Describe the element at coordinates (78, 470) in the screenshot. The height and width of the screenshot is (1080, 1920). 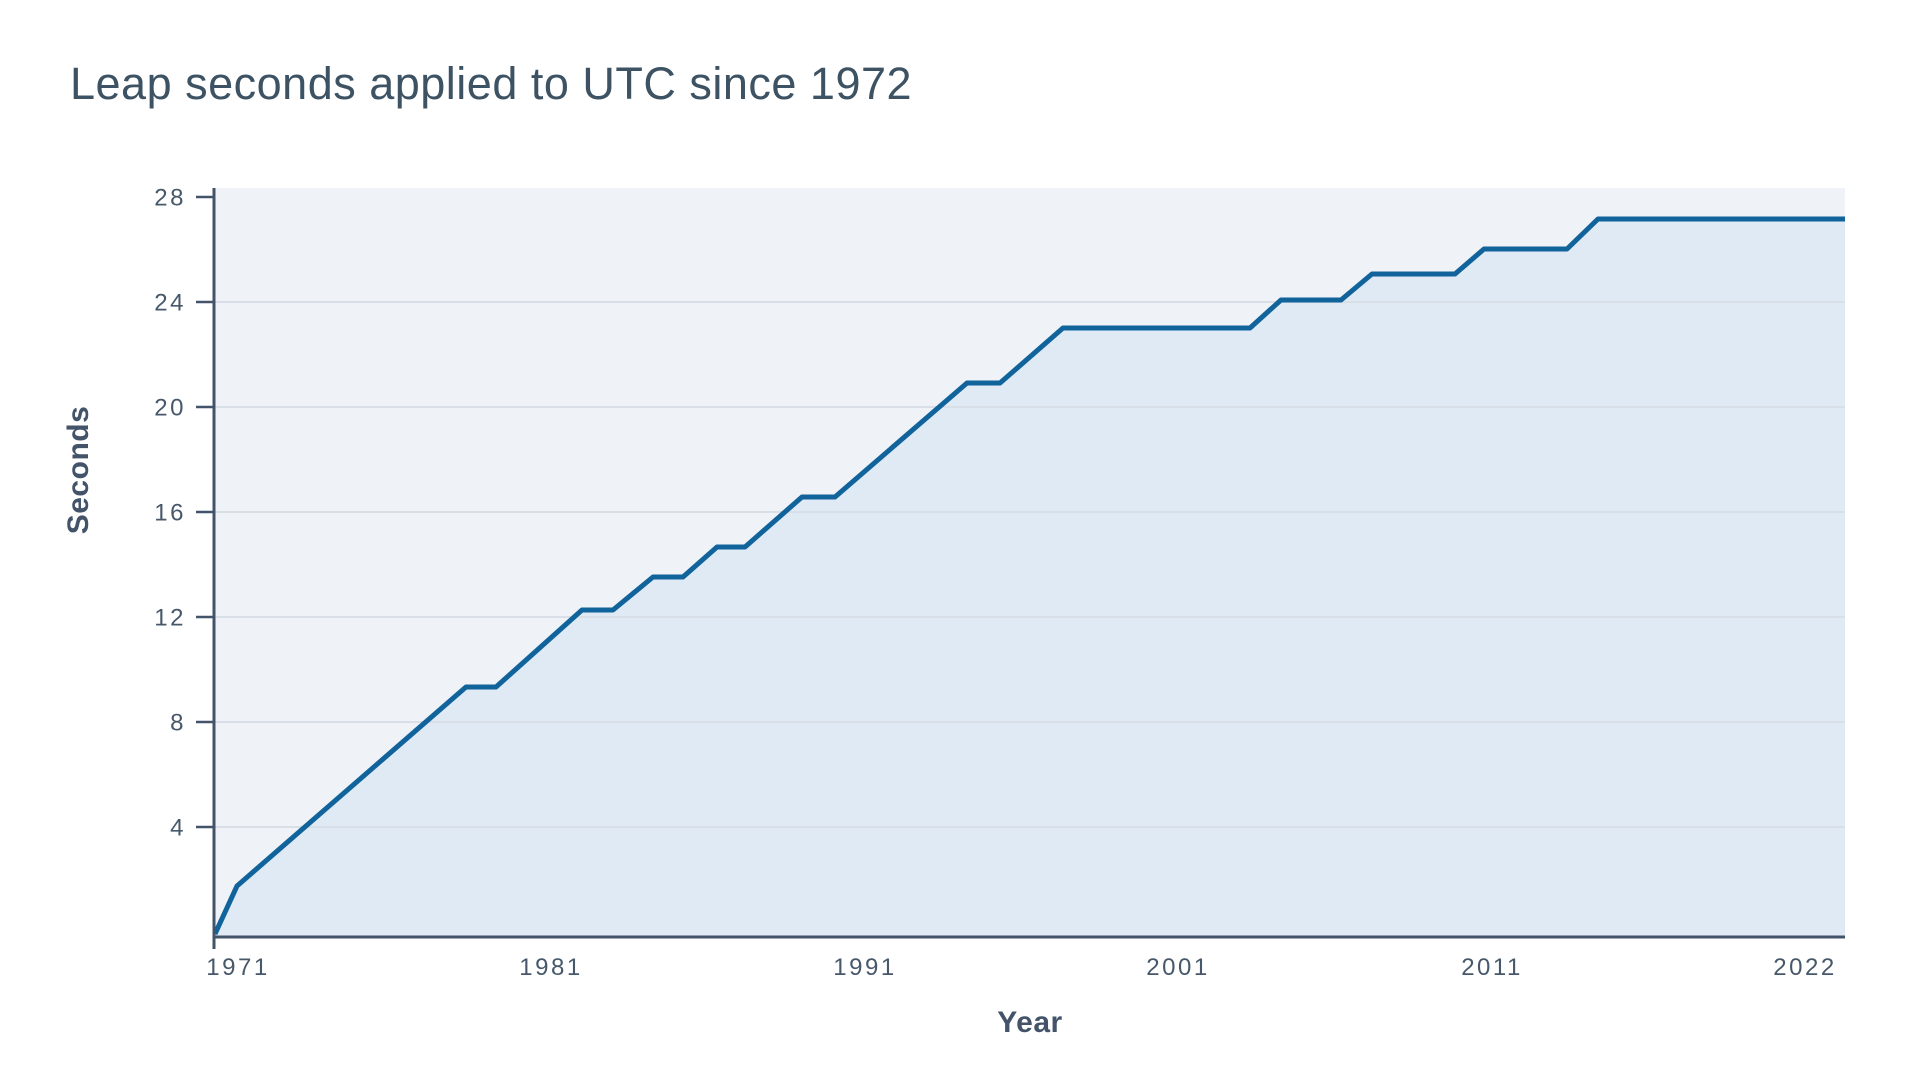
I see `y-axis-title: Seconds` at that location.